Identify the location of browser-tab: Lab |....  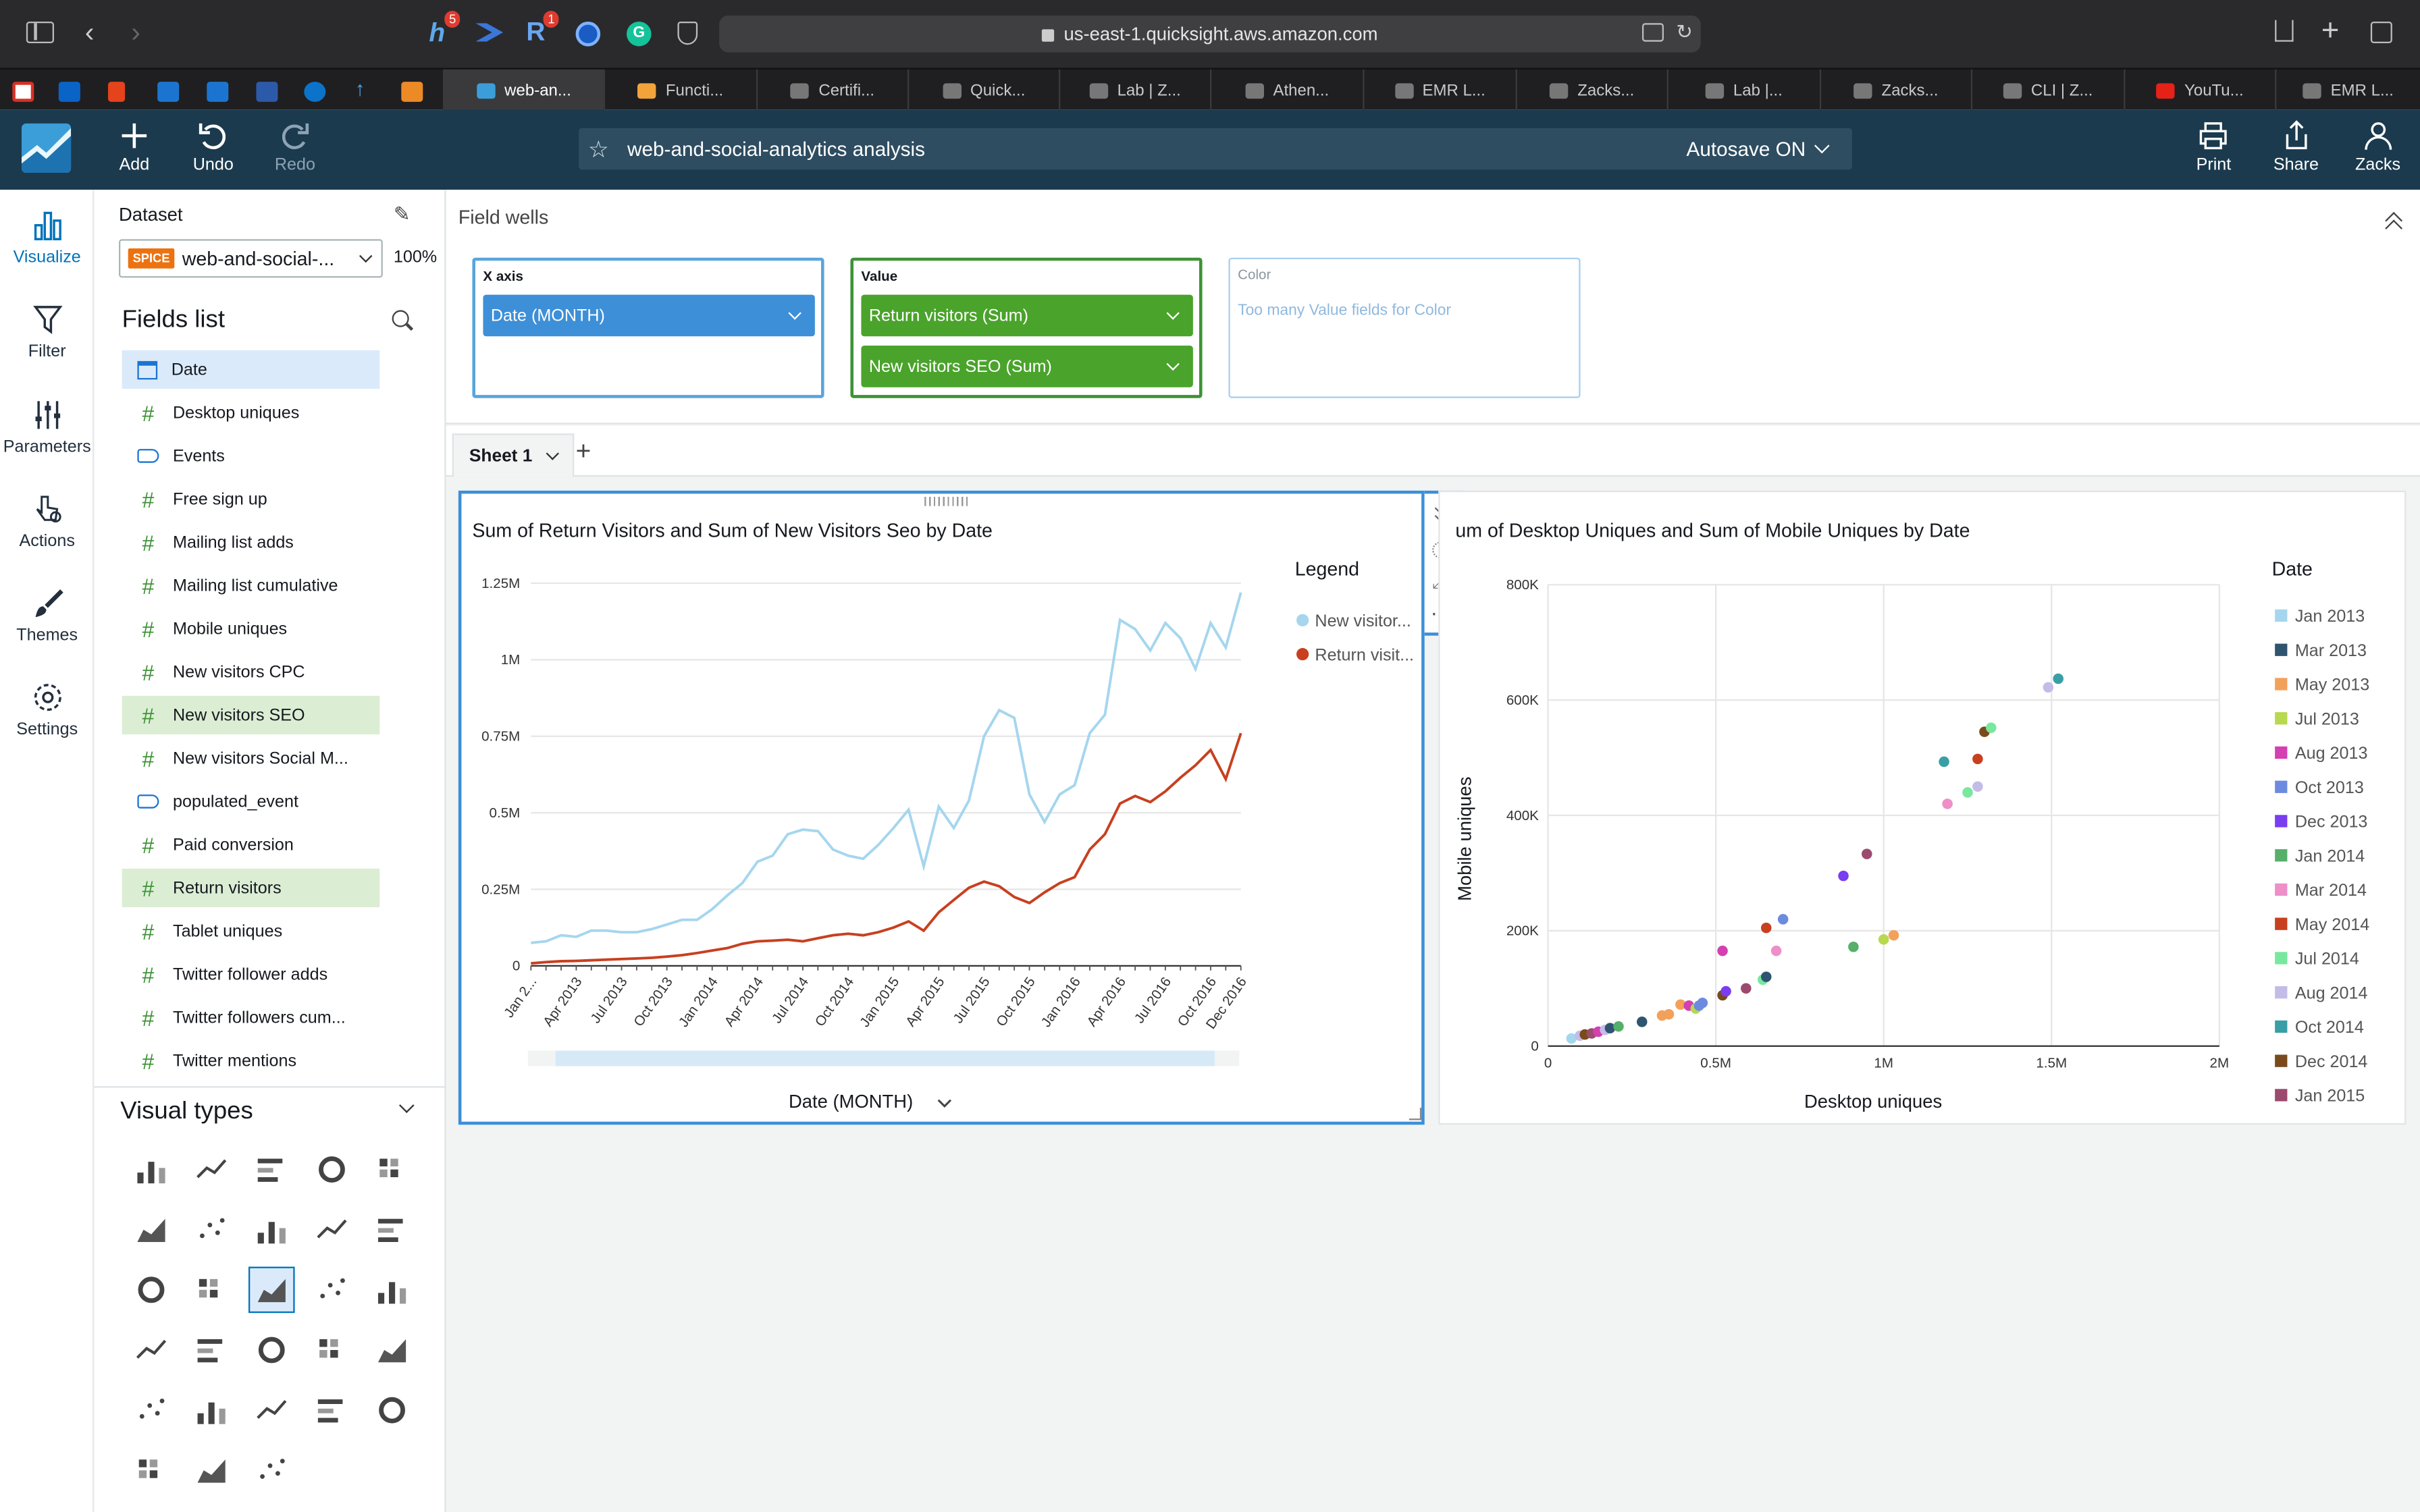
(1743, 90).